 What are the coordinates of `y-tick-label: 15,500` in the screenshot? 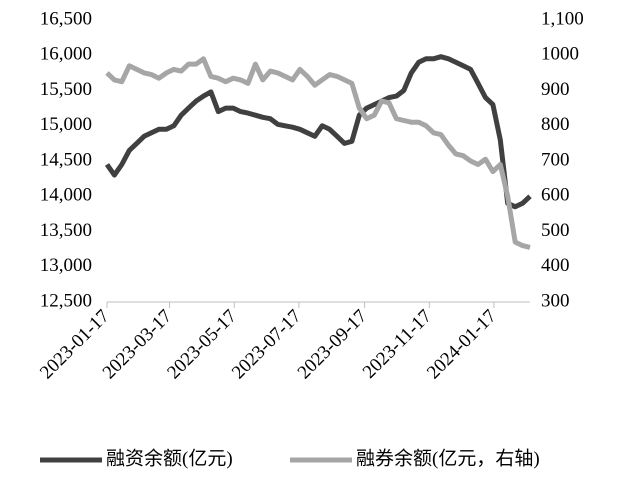 It's located at (66, 89).